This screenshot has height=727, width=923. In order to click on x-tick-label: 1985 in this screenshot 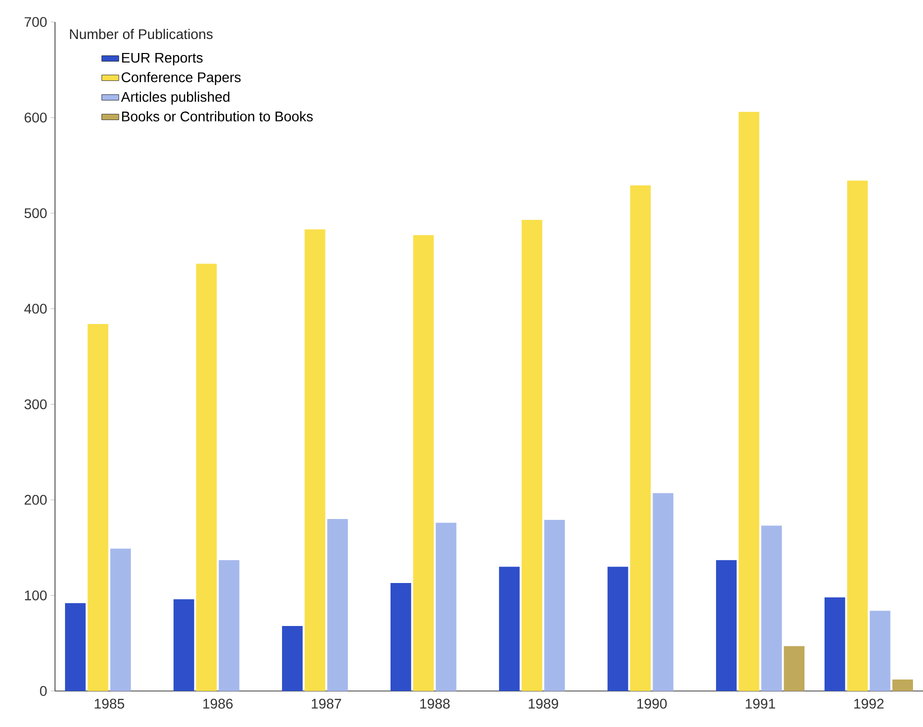, I will do `click(109, 703)`.